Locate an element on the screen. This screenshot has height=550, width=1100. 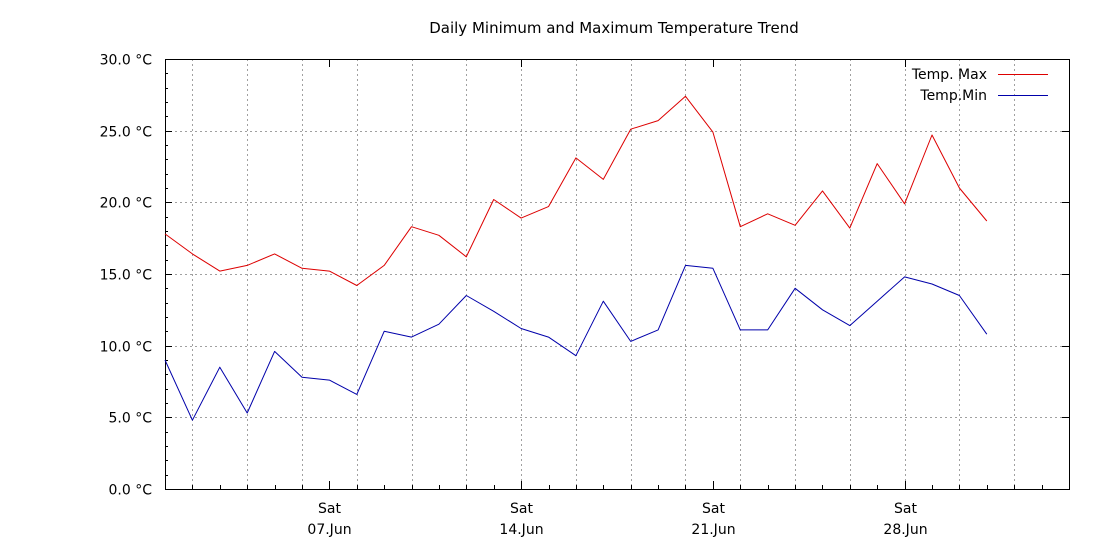
legend-label: Temp.Min is located at coordinates (953, 96).